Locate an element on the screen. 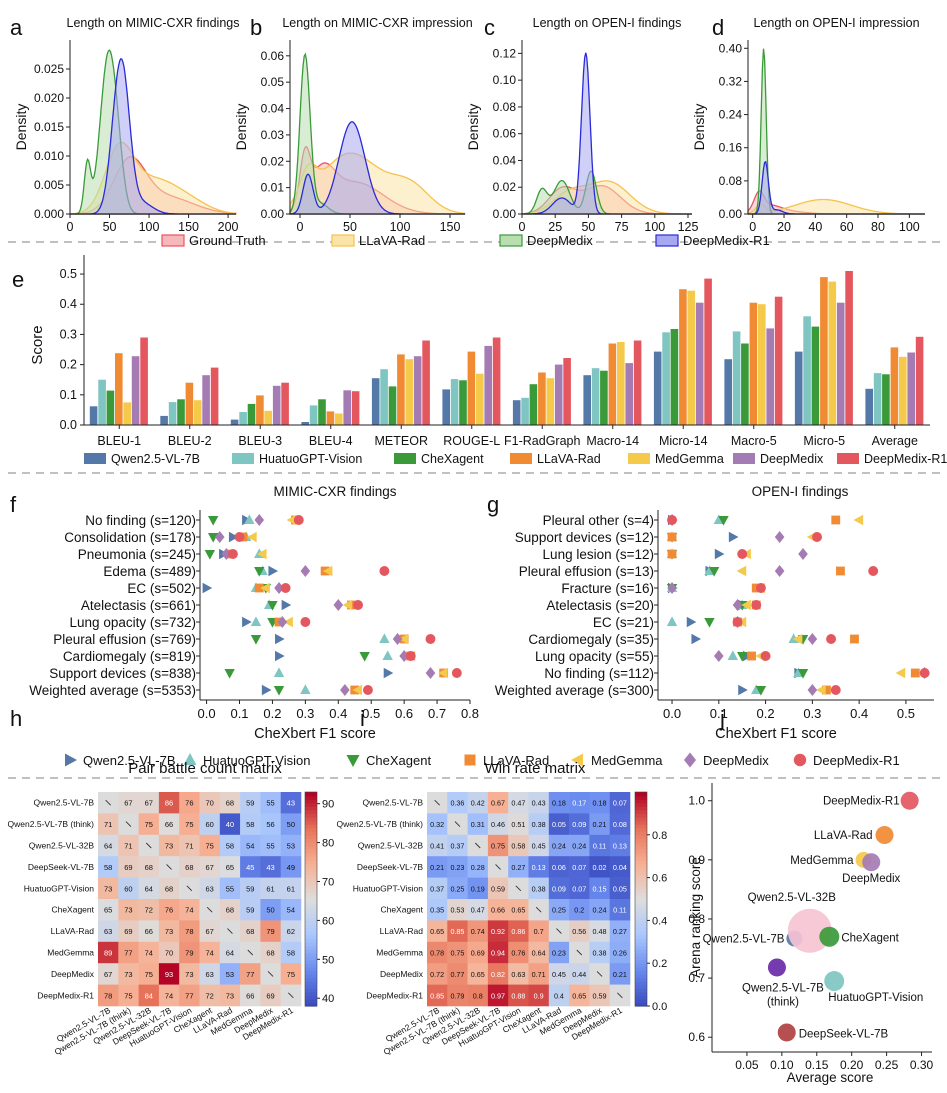 Image resolution: width=947 pixels, height=1093 pixels. heatmap-value: 0.09 is located at coordinates (559, 888).